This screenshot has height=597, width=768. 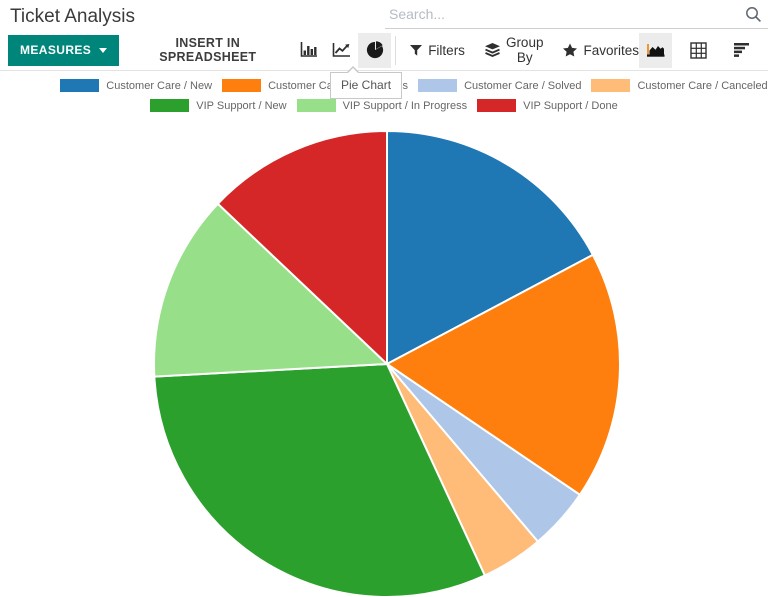 What do you see at coordinates (567, 14) in the screenshot?
I see `search-input` at bounding box center [567, 14].